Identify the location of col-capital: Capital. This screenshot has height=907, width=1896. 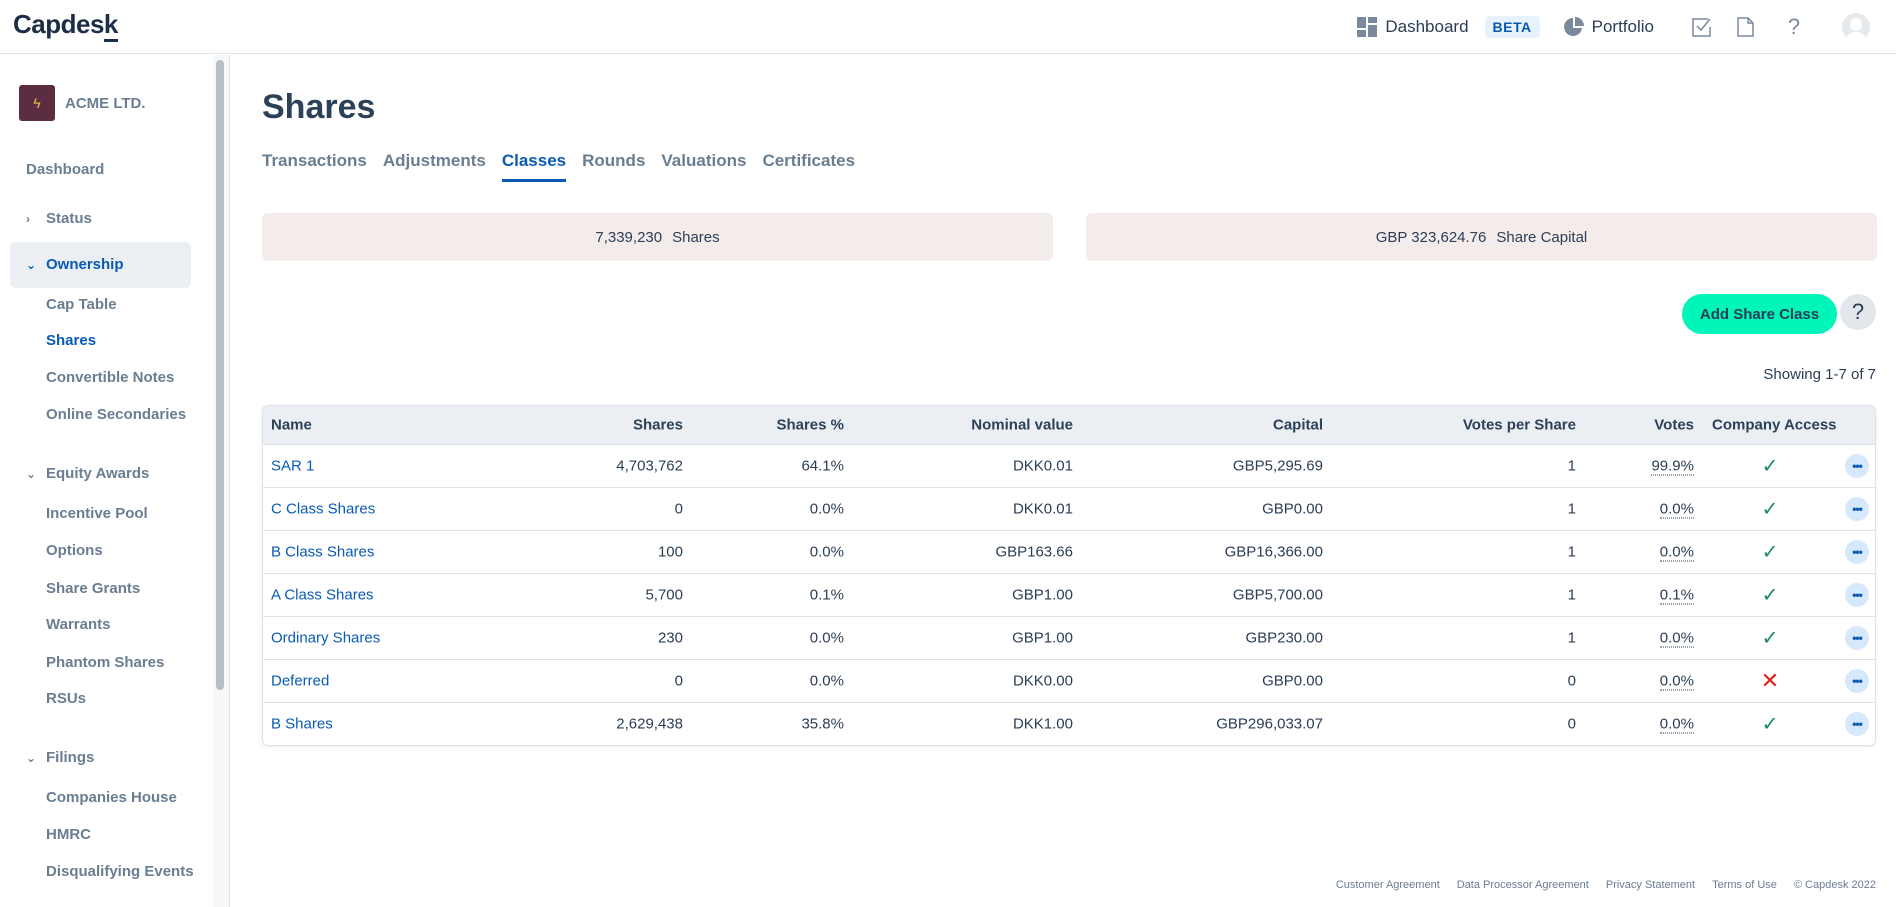
(1297, 425).